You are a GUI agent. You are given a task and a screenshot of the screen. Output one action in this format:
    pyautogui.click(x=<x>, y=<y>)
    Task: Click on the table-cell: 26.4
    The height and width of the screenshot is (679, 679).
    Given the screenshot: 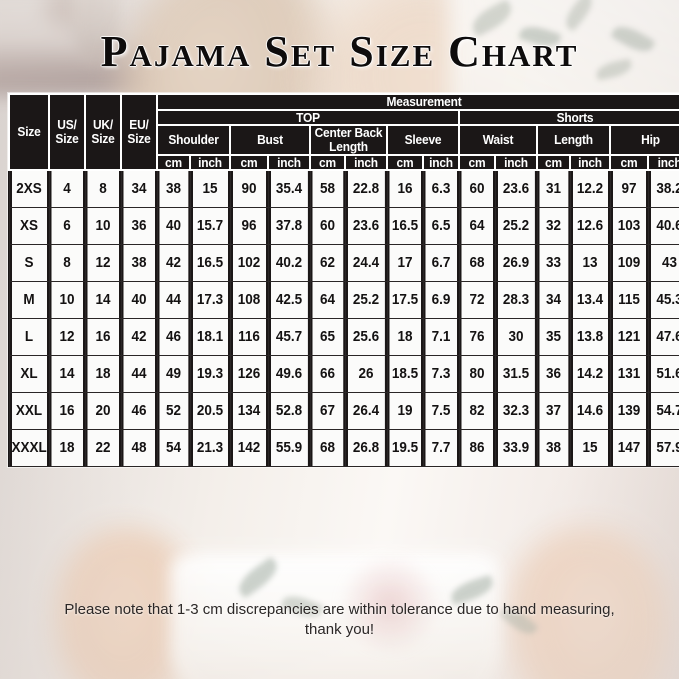 What is the action you would take?
    pyautogui.click(x=366, y=410)
    